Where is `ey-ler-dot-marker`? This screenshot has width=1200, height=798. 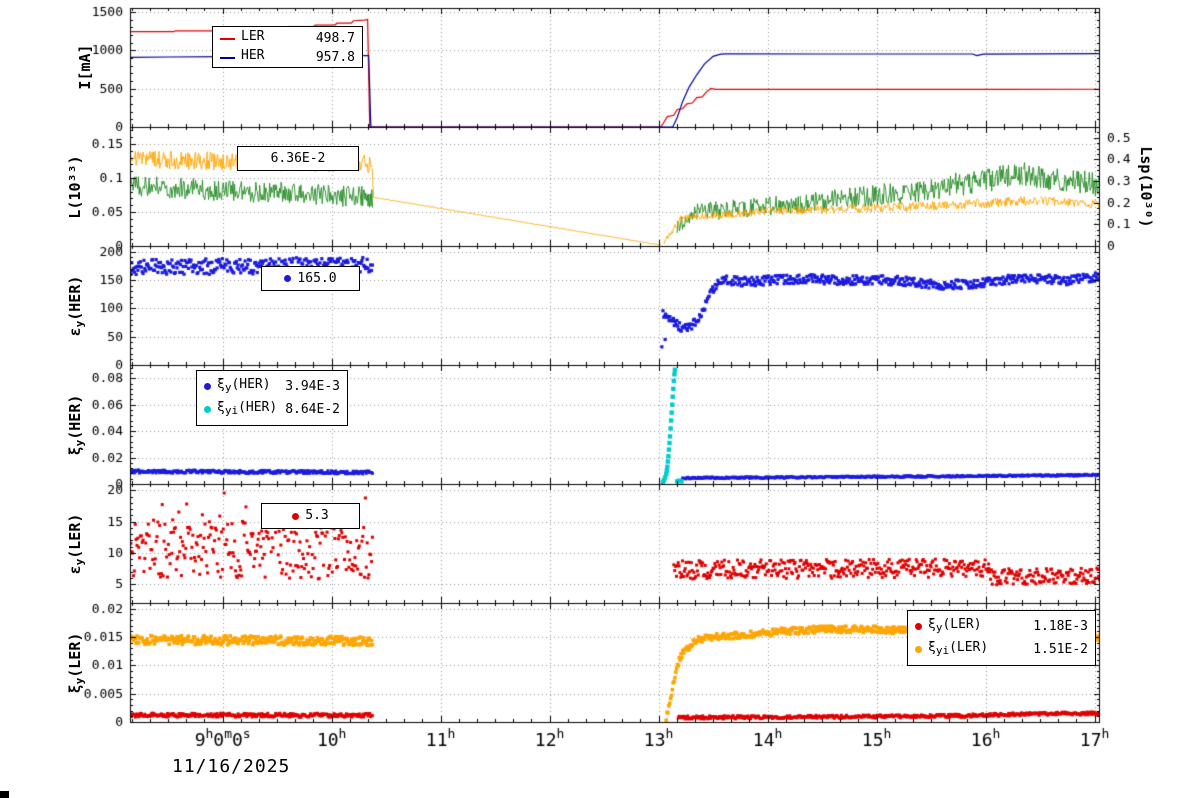 ey-ler-dot-marker is located at coordinates (296, 516).